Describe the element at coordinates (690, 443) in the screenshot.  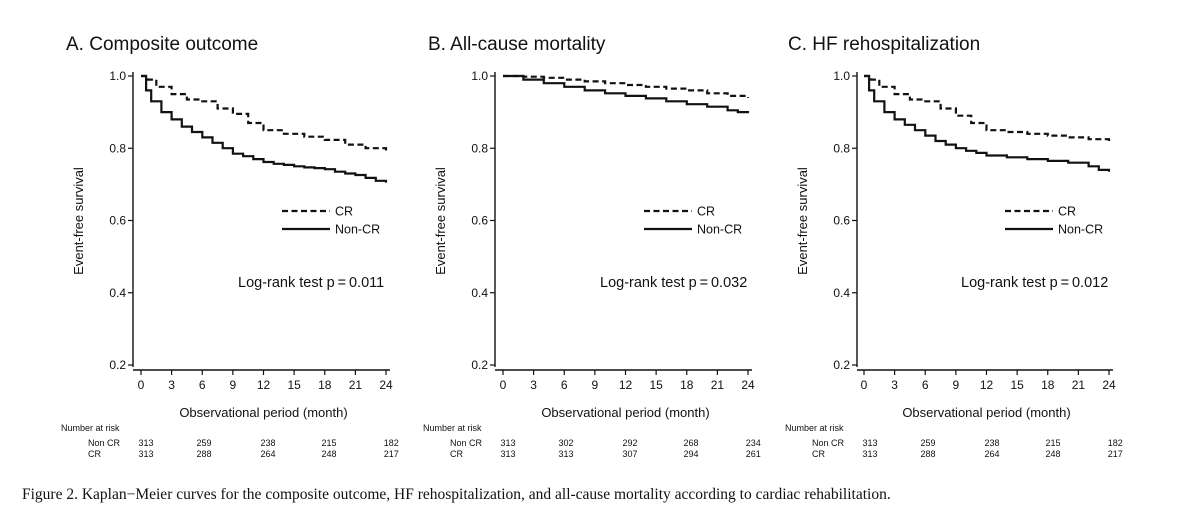
I see `risk-value: 268` at that location.